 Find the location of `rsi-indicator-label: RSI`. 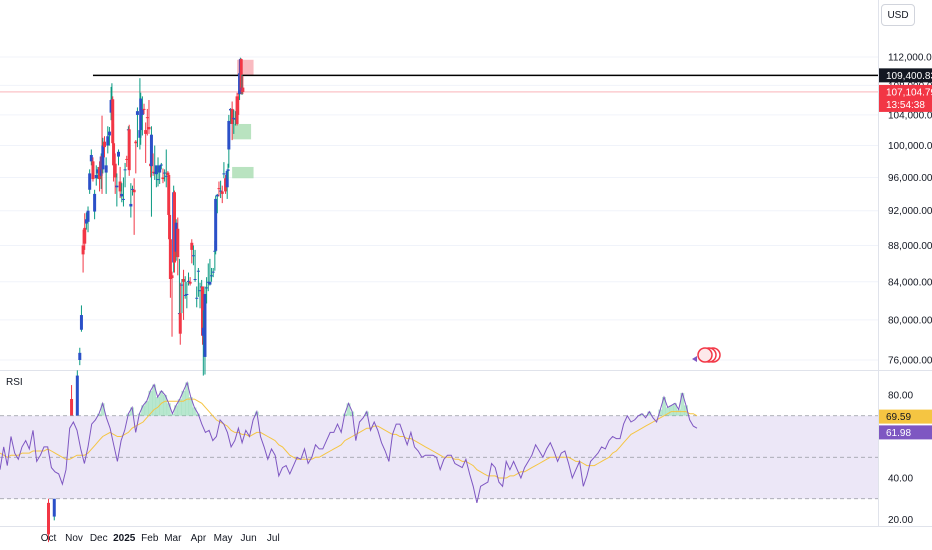

rsi-indicator-label: RSI is located at coordinates (14, 382).